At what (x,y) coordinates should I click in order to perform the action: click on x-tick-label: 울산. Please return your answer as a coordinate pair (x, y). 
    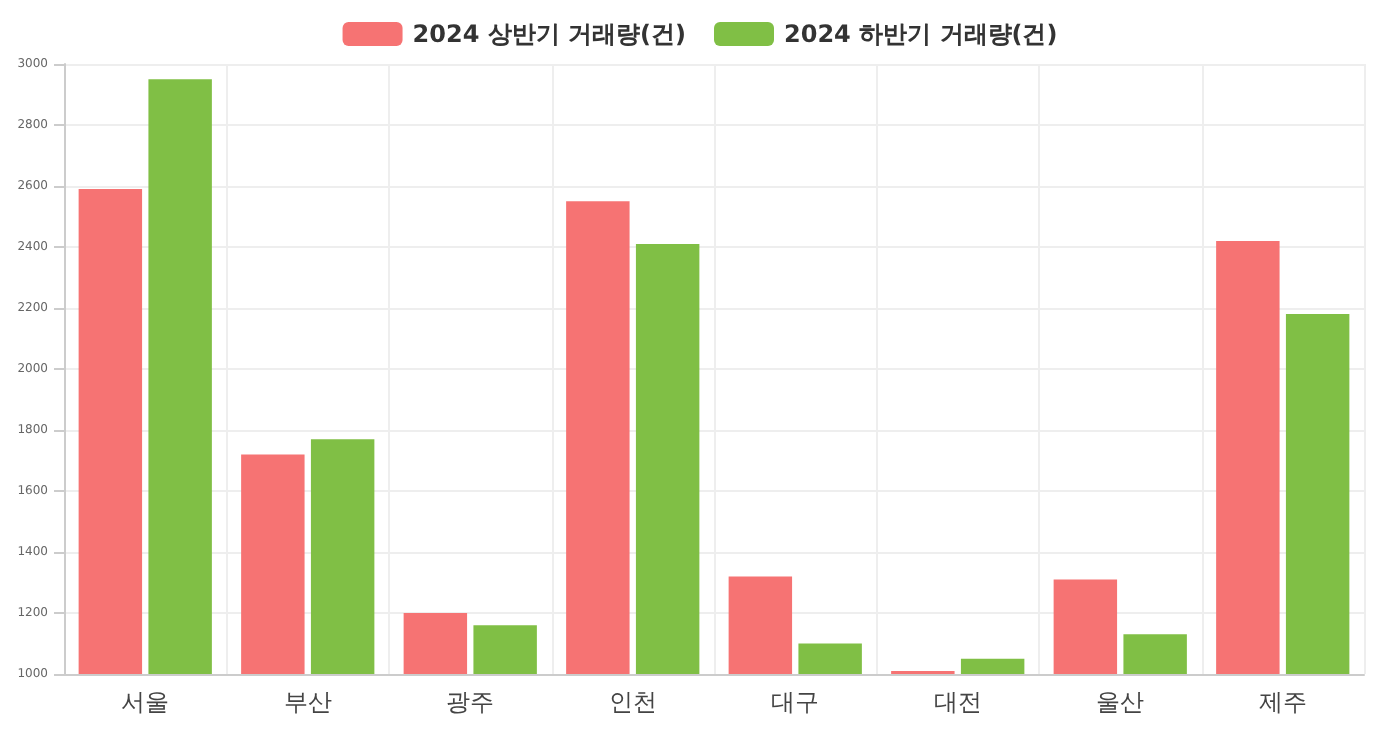
    Looking at the image, I should click on (1120, 702).